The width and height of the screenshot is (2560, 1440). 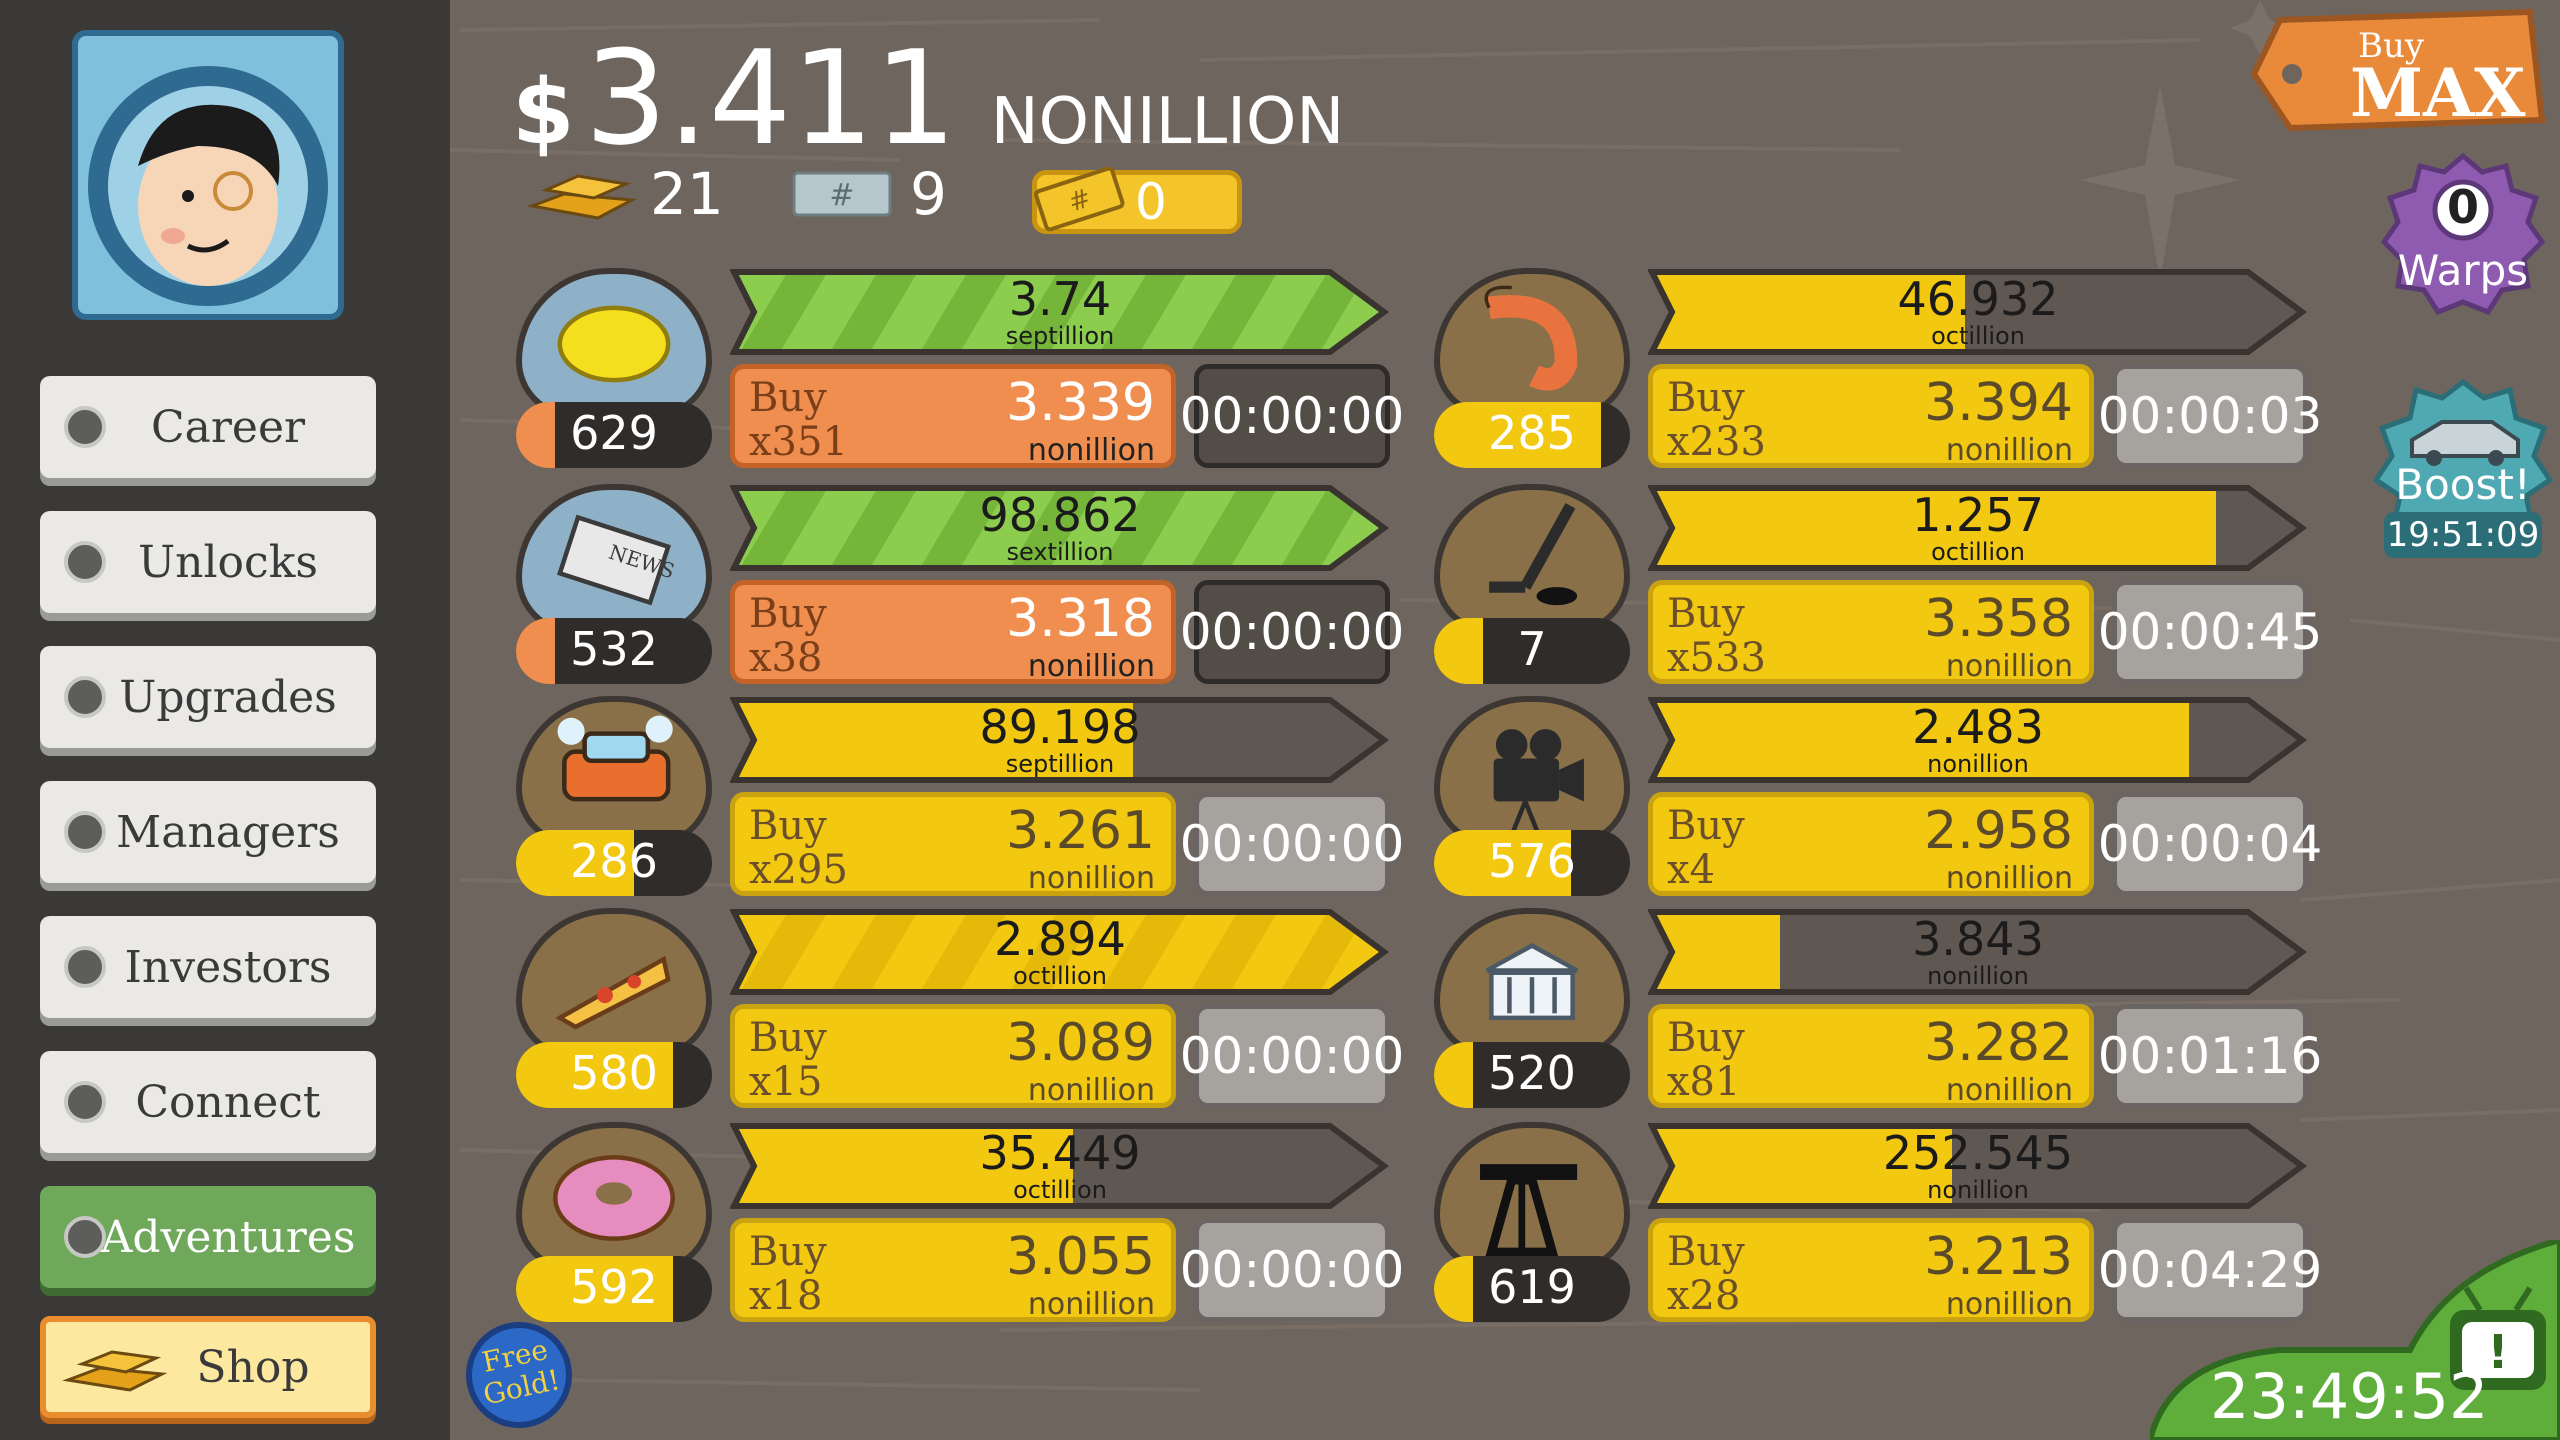 I want to click on count-value: 285, so click(x=1532, y=433).